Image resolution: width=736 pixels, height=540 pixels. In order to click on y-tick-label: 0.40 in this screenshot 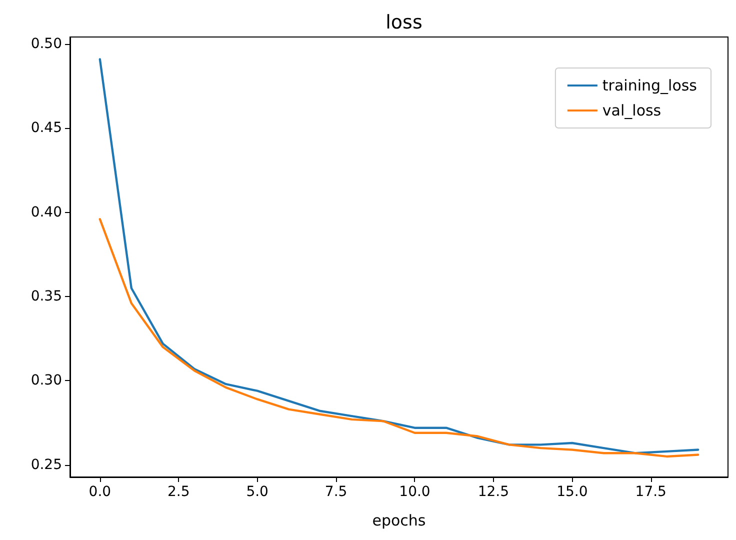, I will do `click(46, 212)`.